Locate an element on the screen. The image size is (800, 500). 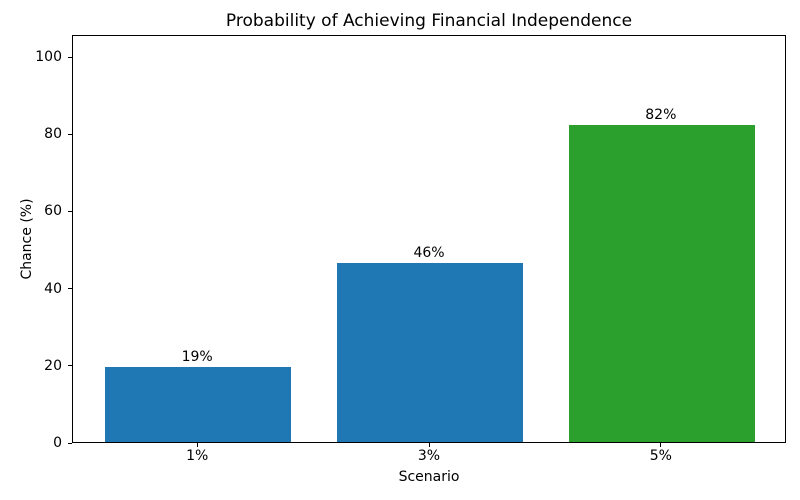
x-axis-label: Scenario is located at coordinates (429, 477).